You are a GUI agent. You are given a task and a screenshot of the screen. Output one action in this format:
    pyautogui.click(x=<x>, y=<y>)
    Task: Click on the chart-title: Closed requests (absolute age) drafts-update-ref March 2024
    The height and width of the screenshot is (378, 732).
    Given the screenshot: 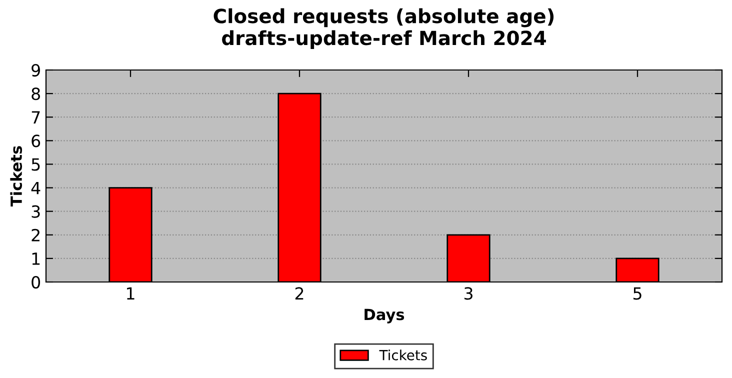 What is the action you would take?
    pyautogui.click(x=384, y=29)
    